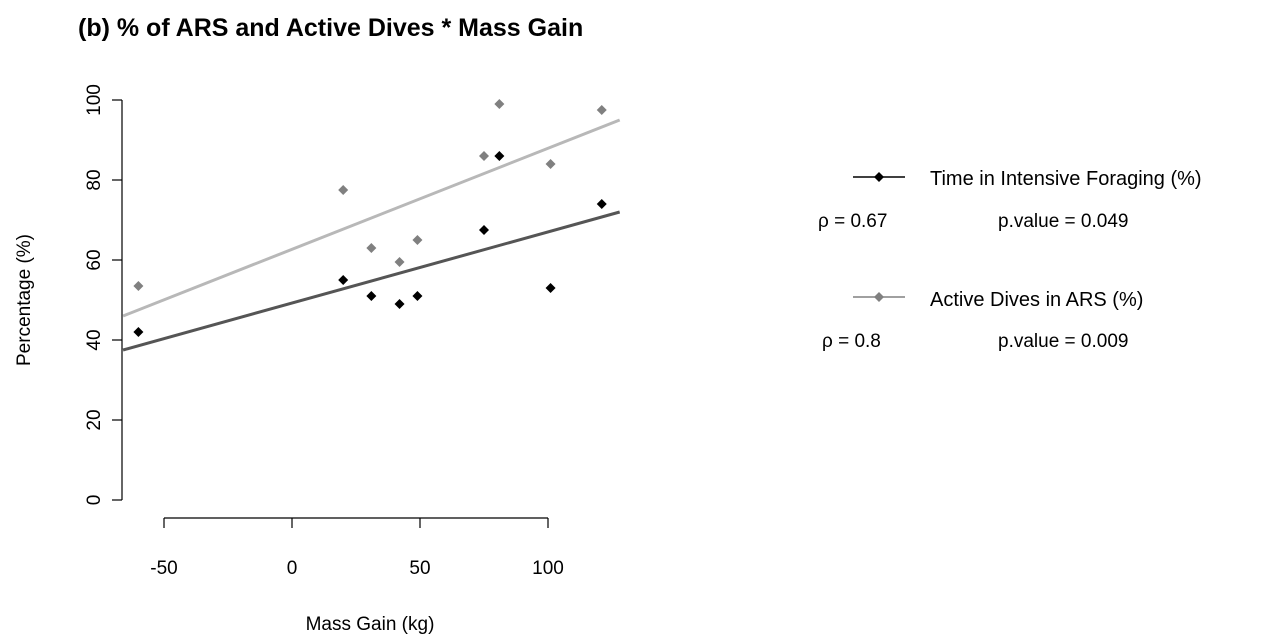  Describe the element at coordinates (1063, 221) in the screenshot. I see `pvalue-series-1: p.value = 0.049` at that location.